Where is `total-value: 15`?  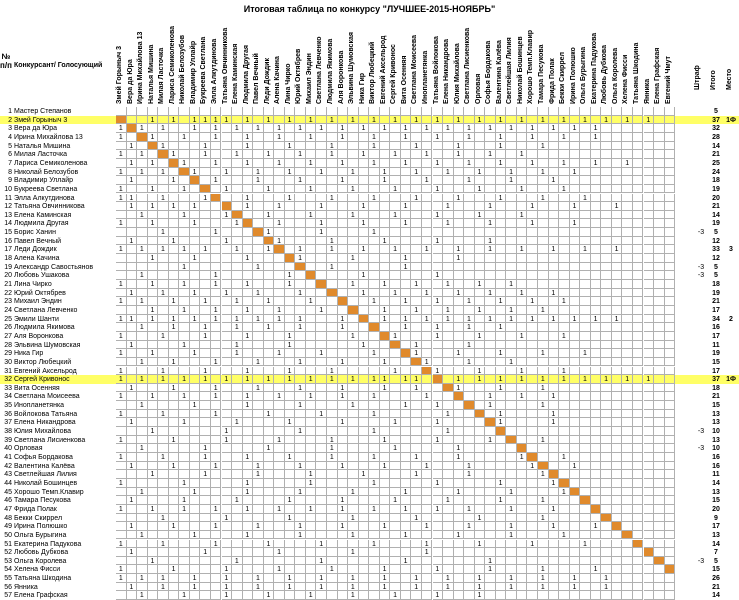 total-value: 15 is located at coordinates (716, 570).